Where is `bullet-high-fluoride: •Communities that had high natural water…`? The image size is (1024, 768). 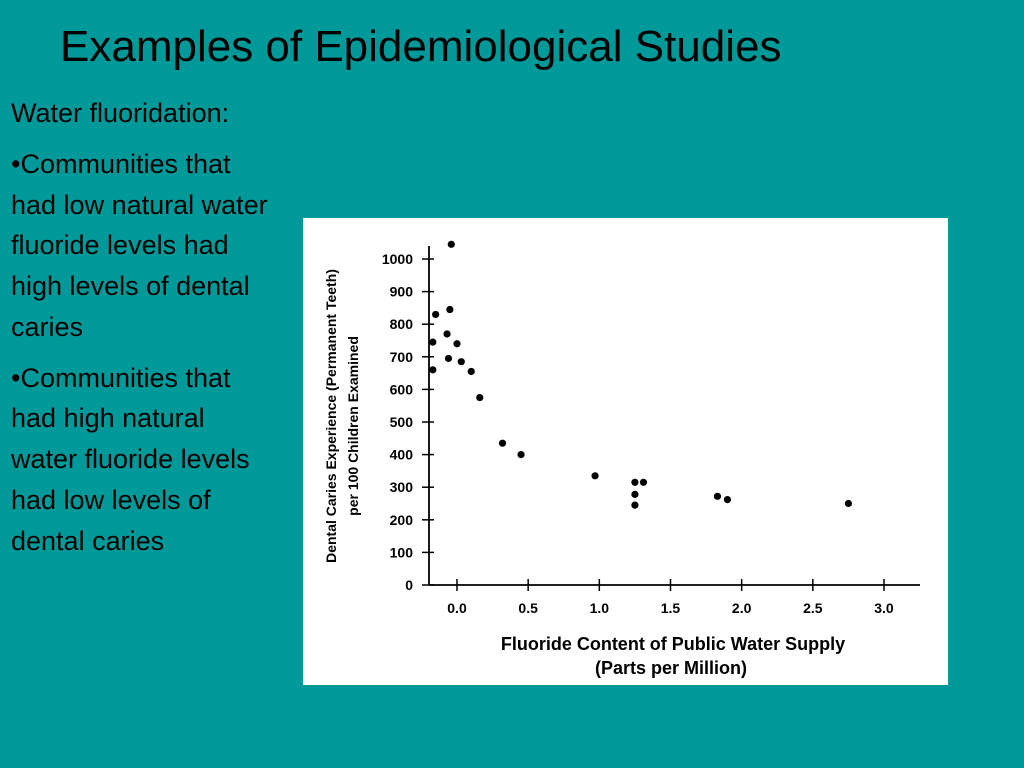
bullet-high-fluoride: •Communities that had high natural water… is located at coordinates (130, 459).